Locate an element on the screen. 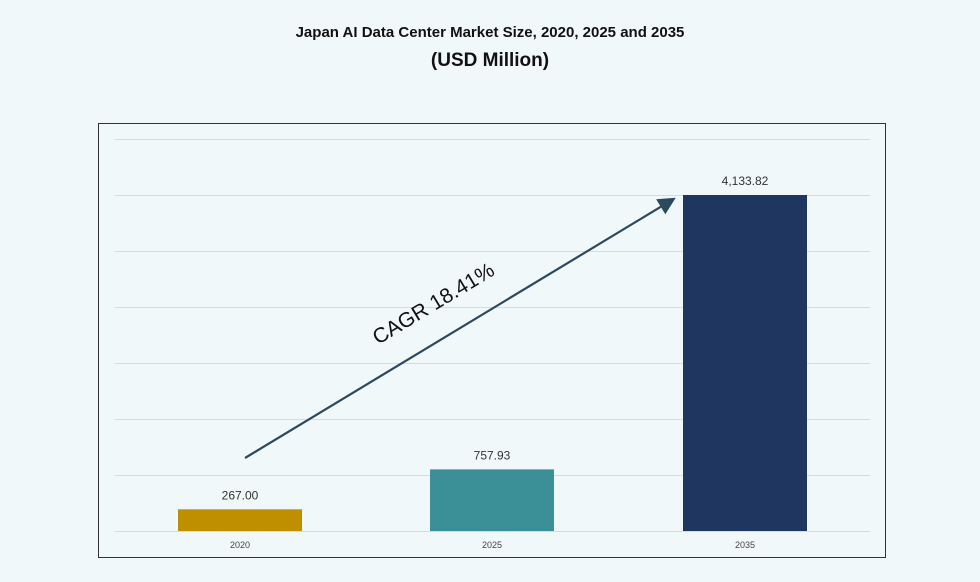 The height and width of the screenshot is (582, 980). x-tick-label: 2035 is located at coordinates (745, 545).